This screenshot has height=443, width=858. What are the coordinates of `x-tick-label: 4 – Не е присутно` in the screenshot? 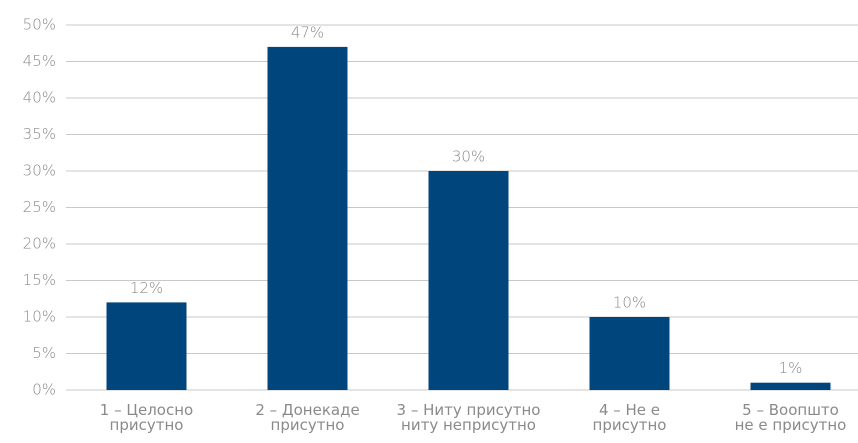 It's located at (629, 417).